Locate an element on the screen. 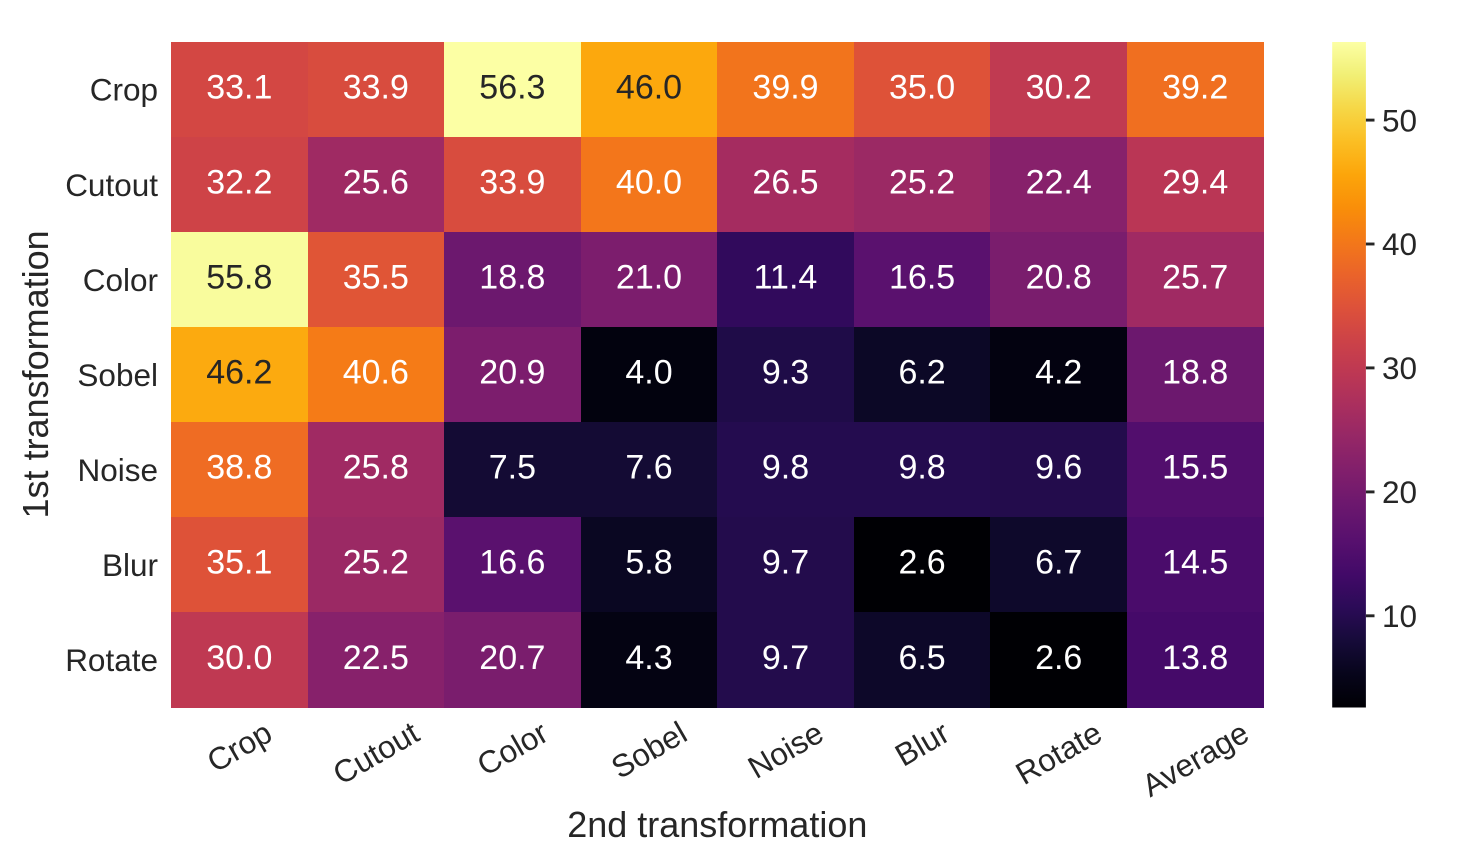 The width and height of the screenshot is (1471, 859). svg-text: 9.3 is located at coordinates (785, 373).